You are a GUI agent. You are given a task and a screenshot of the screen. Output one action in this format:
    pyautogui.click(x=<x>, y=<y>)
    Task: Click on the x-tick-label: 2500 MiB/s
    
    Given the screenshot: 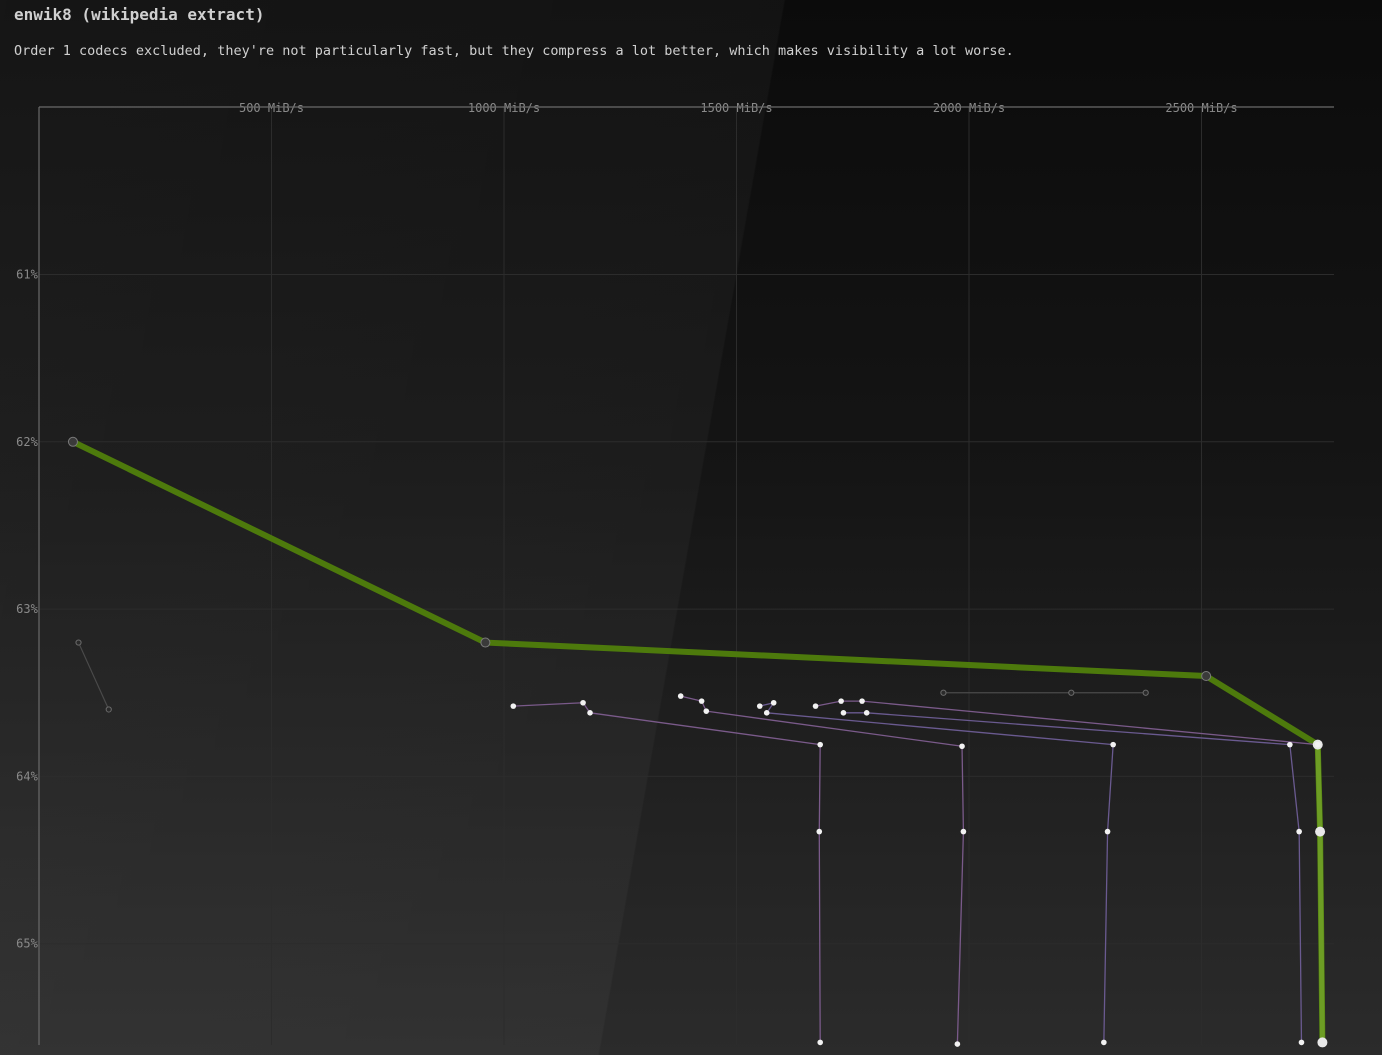 What is the action you would take?
    pyautogui.click(x=1201, y=108)
    